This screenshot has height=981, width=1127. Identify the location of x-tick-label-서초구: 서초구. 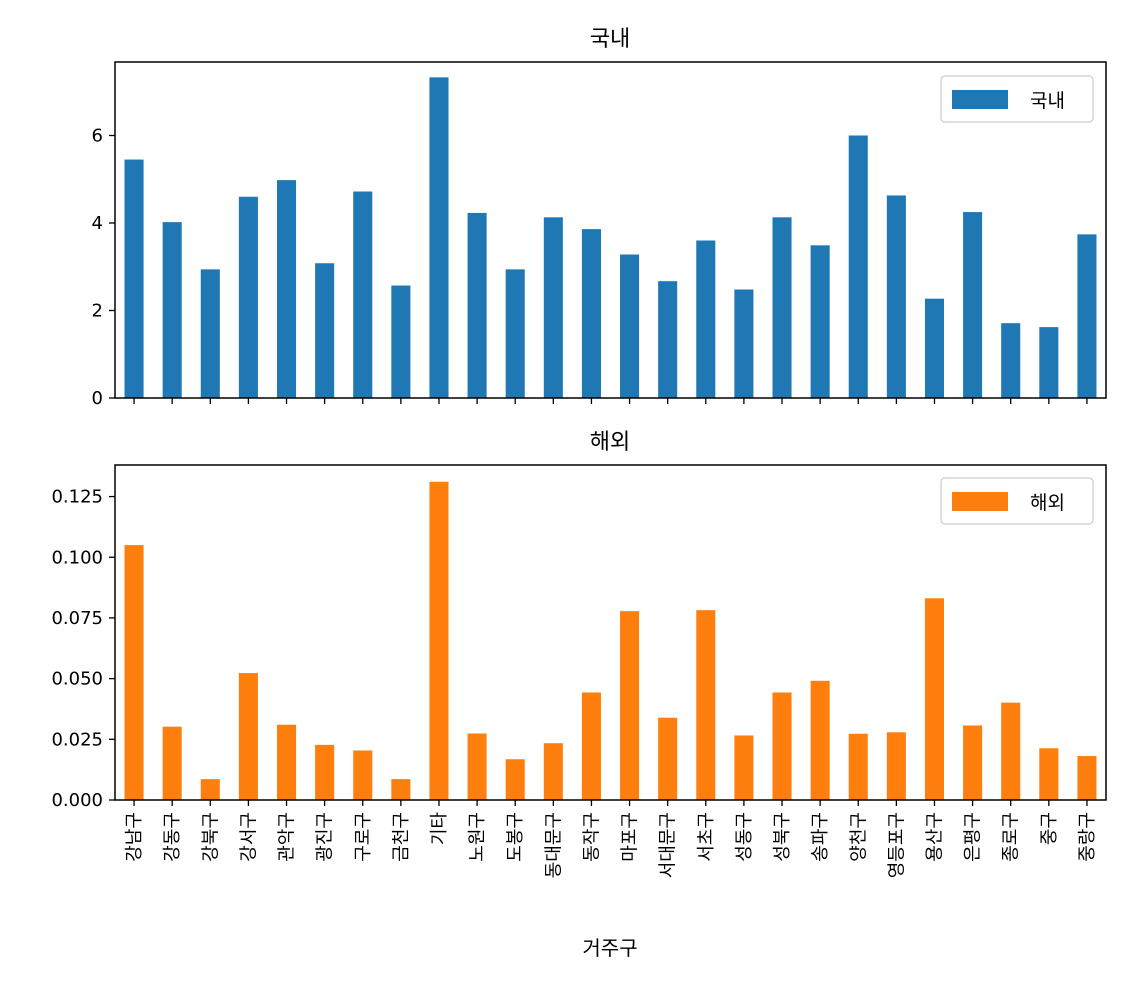
(706, 837).